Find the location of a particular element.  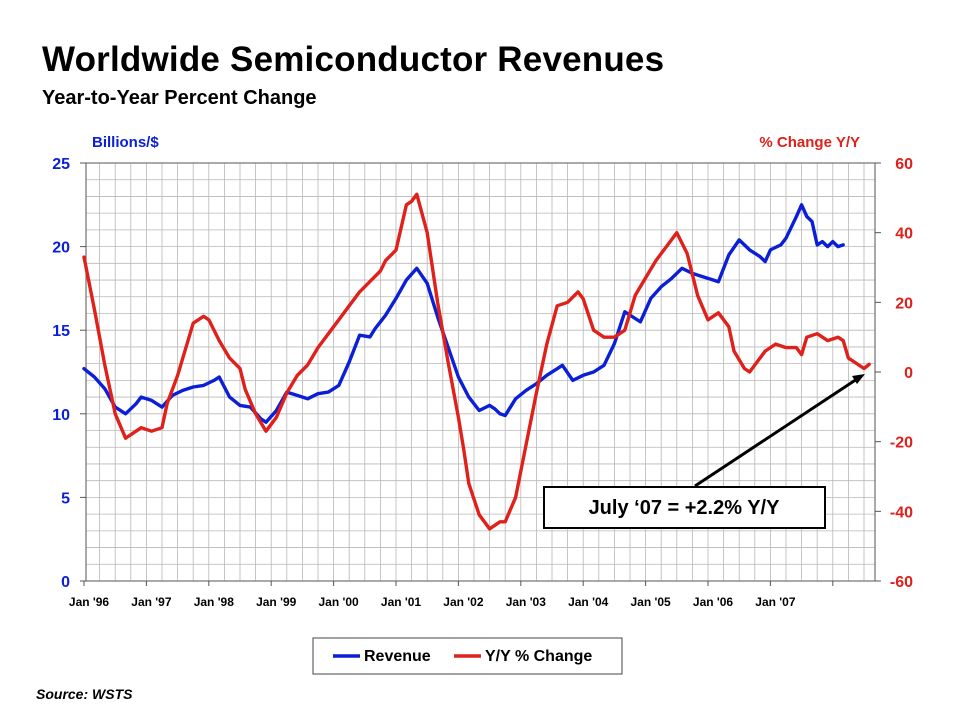

x-tick-label: Jan '05 is located at coordinates (650, 602).